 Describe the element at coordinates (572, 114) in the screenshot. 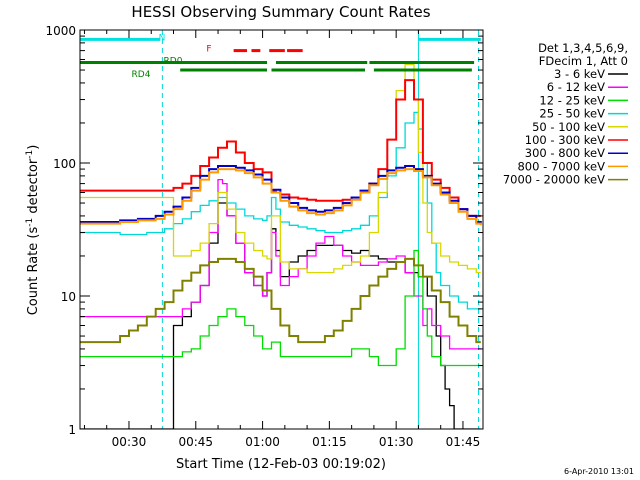

I see `legend-label: 25 - 50 keV` at that location.